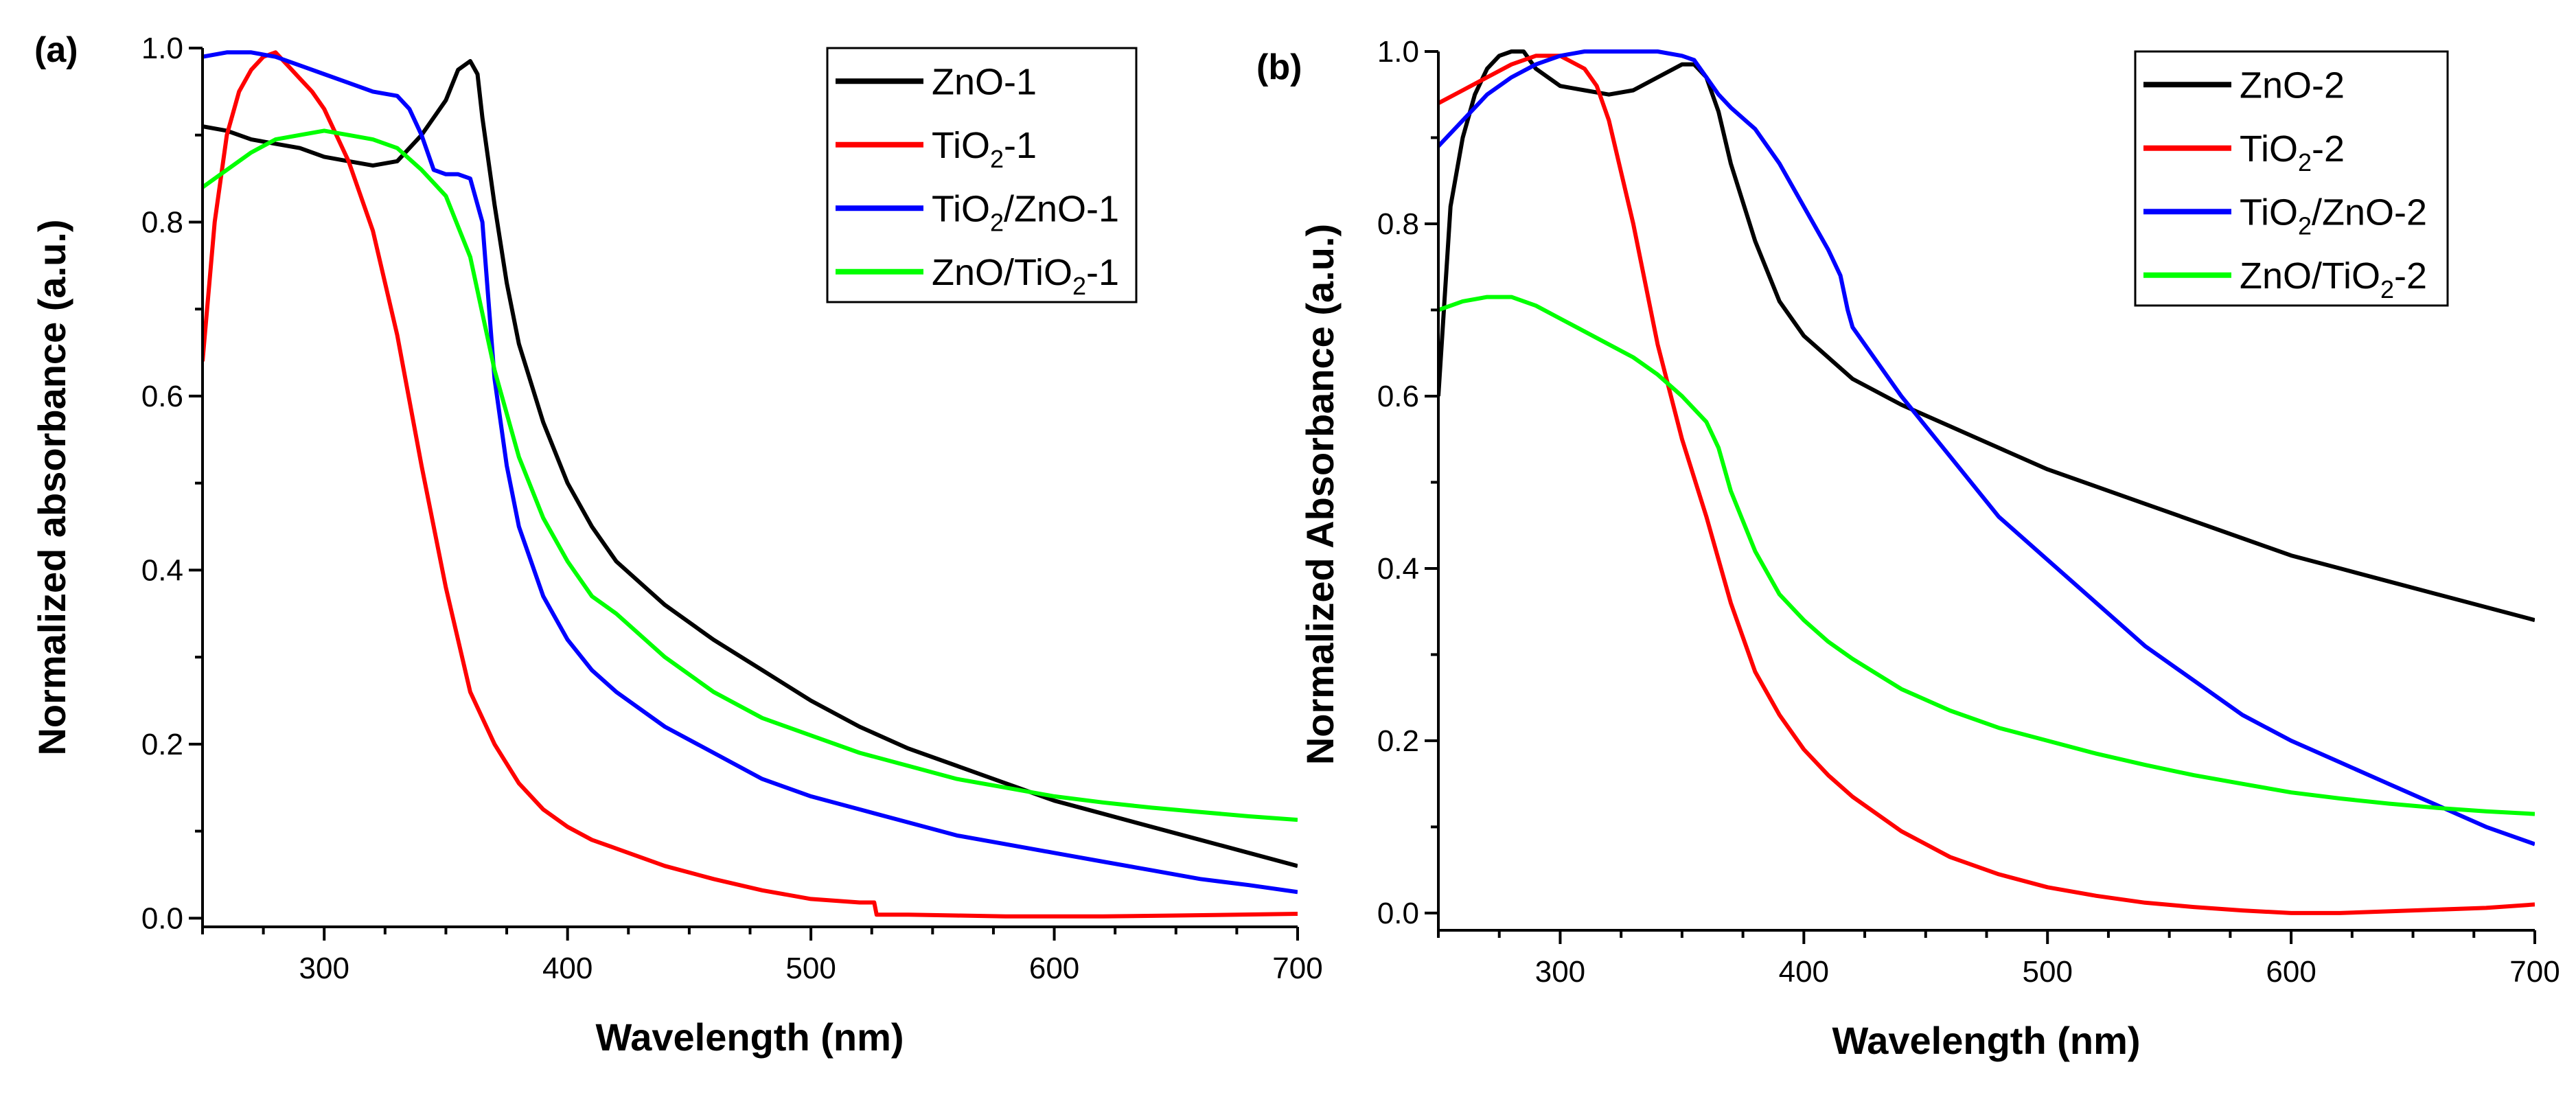 The height and width of the screenshot is (1093, 2576). I want to click on panel-label: (b), so click(1279, 67).